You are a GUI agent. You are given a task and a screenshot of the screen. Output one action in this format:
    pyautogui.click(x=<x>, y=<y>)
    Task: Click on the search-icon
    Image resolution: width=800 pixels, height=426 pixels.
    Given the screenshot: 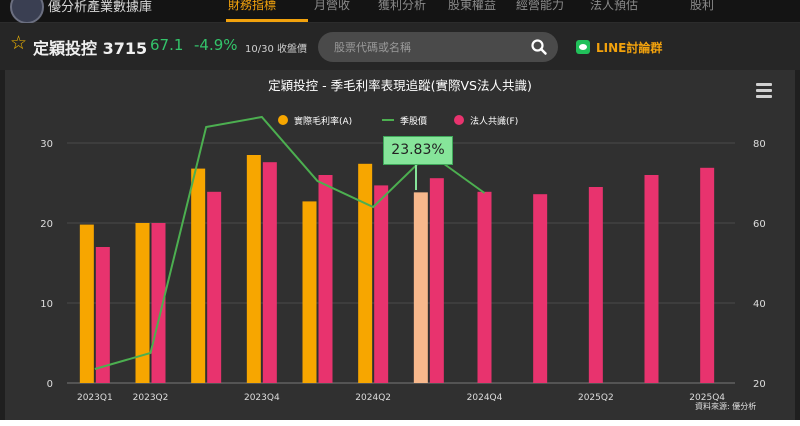 What is the action you would take?
    pyautogui.click(x=539, y=47)
    